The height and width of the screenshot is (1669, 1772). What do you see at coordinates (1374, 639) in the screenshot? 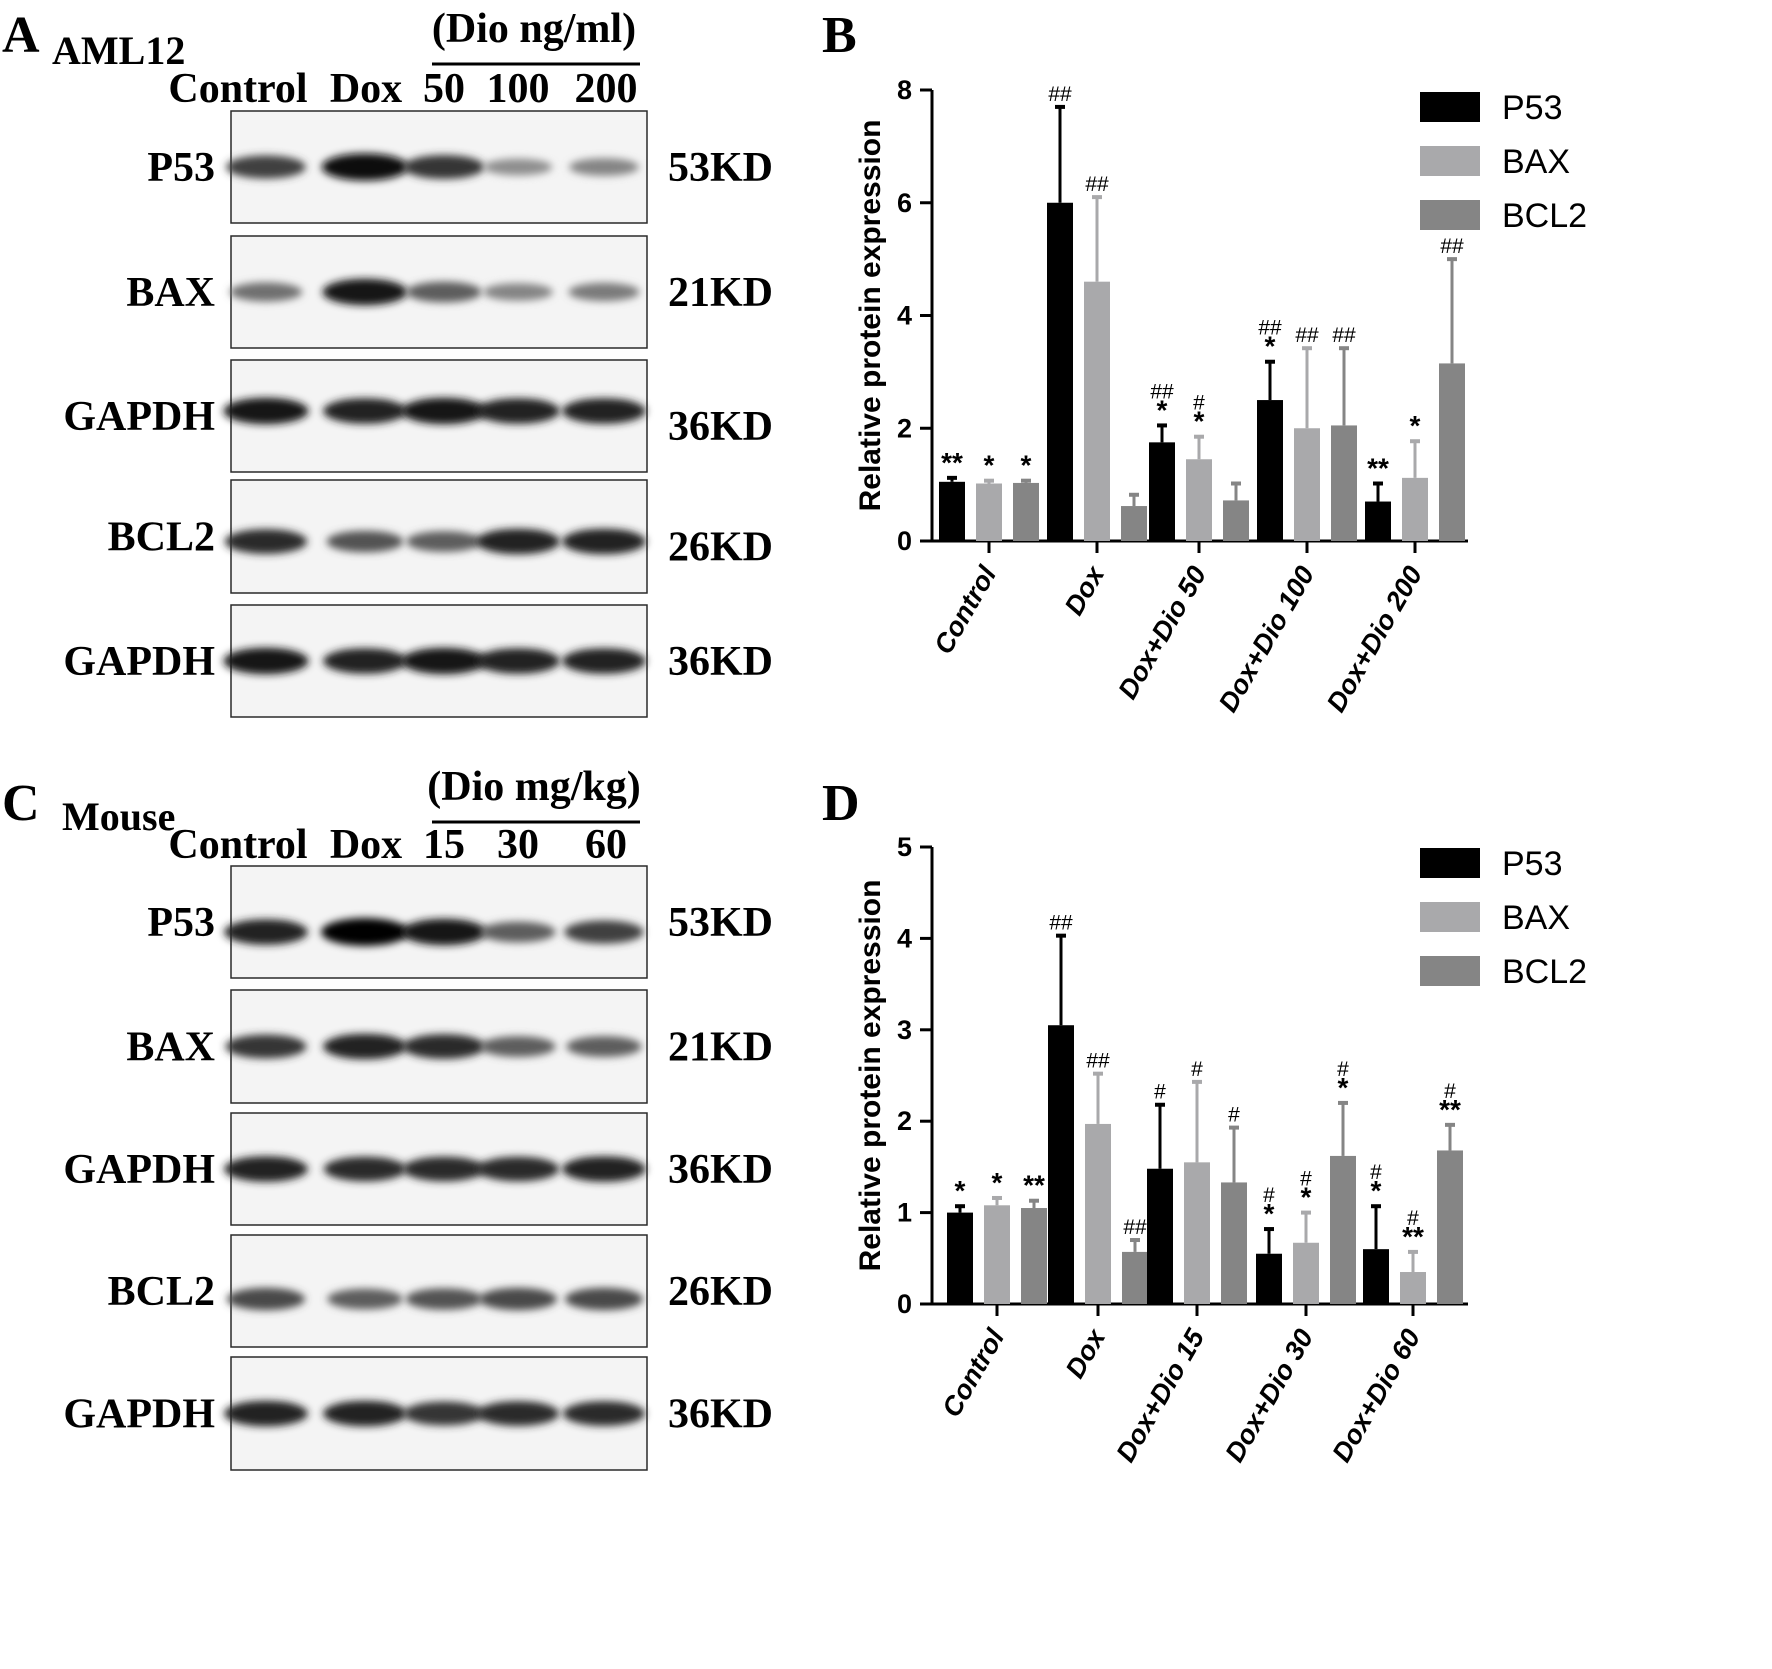
I see `x-tick-label: Dox+Dio 200` at bounding box center [1374, 639].